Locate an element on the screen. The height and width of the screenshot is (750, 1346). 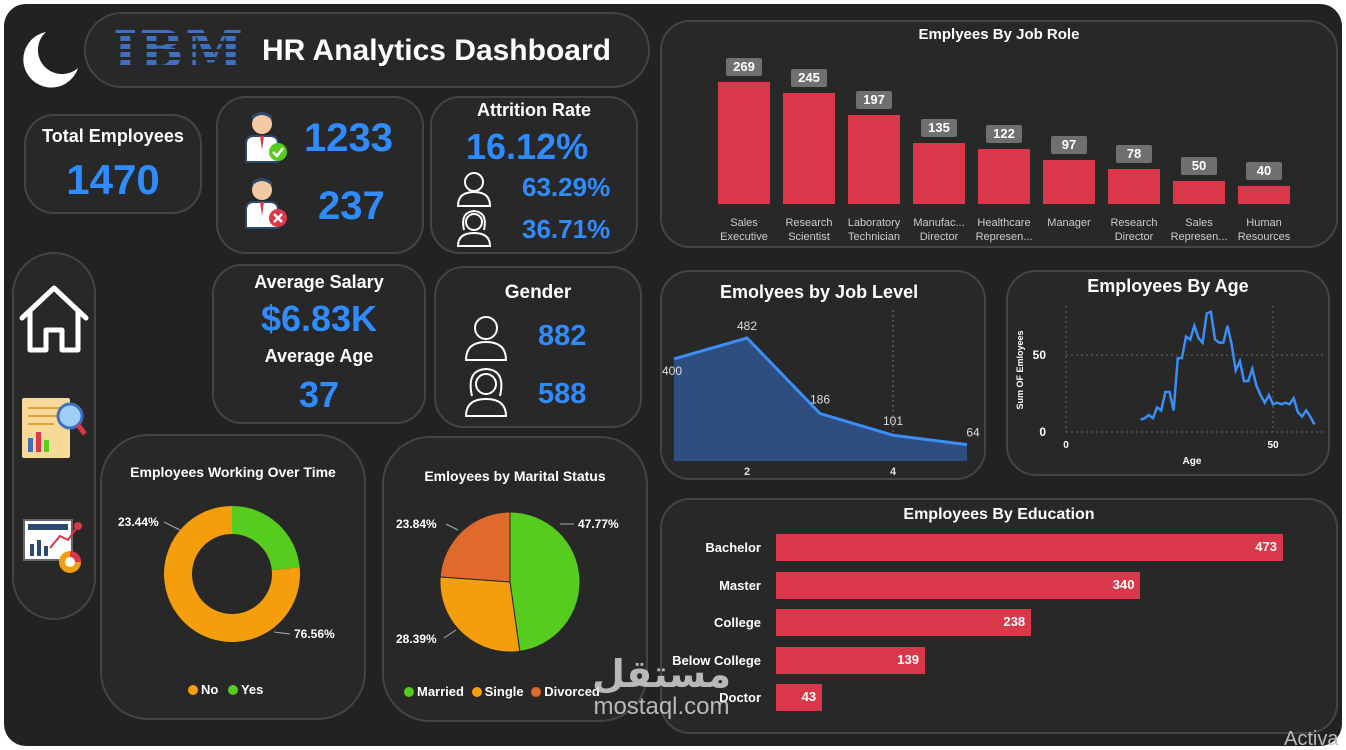
attrition-male-pct: 63.29% is located at coordinates (566, 187).